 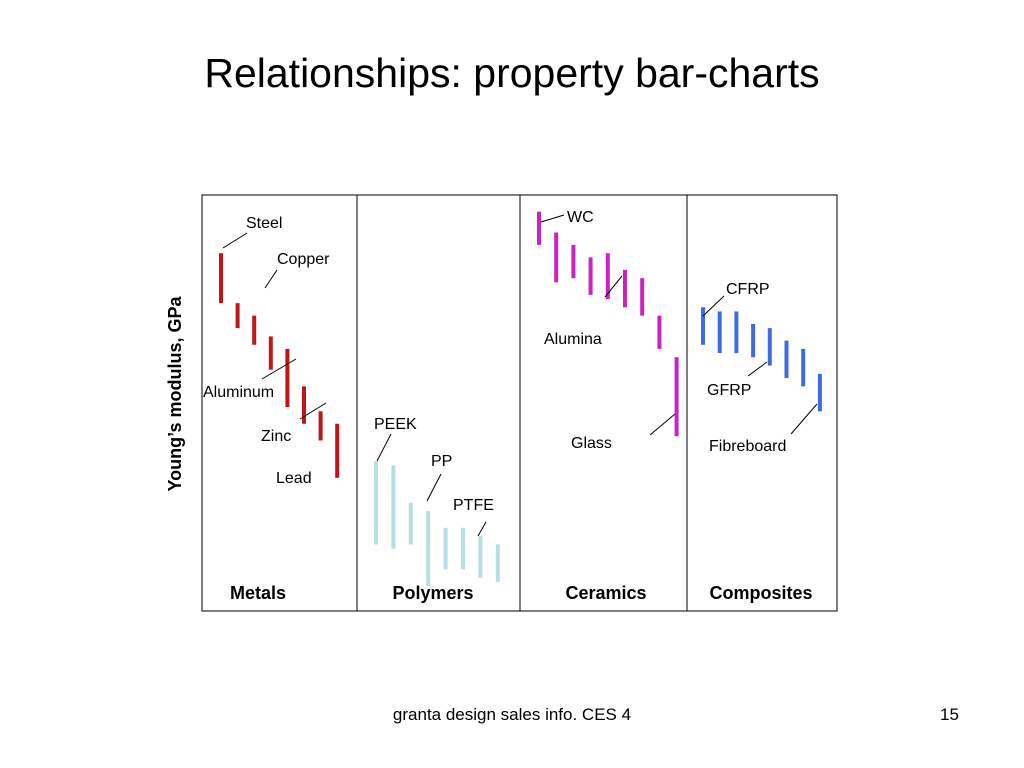 What do you see at coordinates (512, 73) in the screenshot?
I see `slide-title: Relationships: property bar-charts` at bounding box center [512, 73].